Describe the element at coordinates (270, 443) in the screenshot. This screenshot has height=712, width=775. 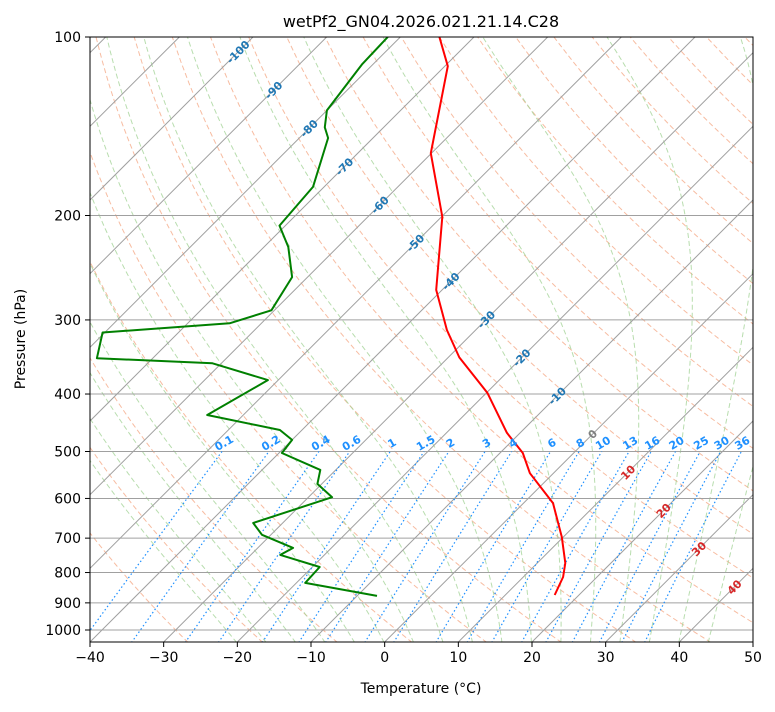
I see `mixing-ratio-label: 0.2` at that location.